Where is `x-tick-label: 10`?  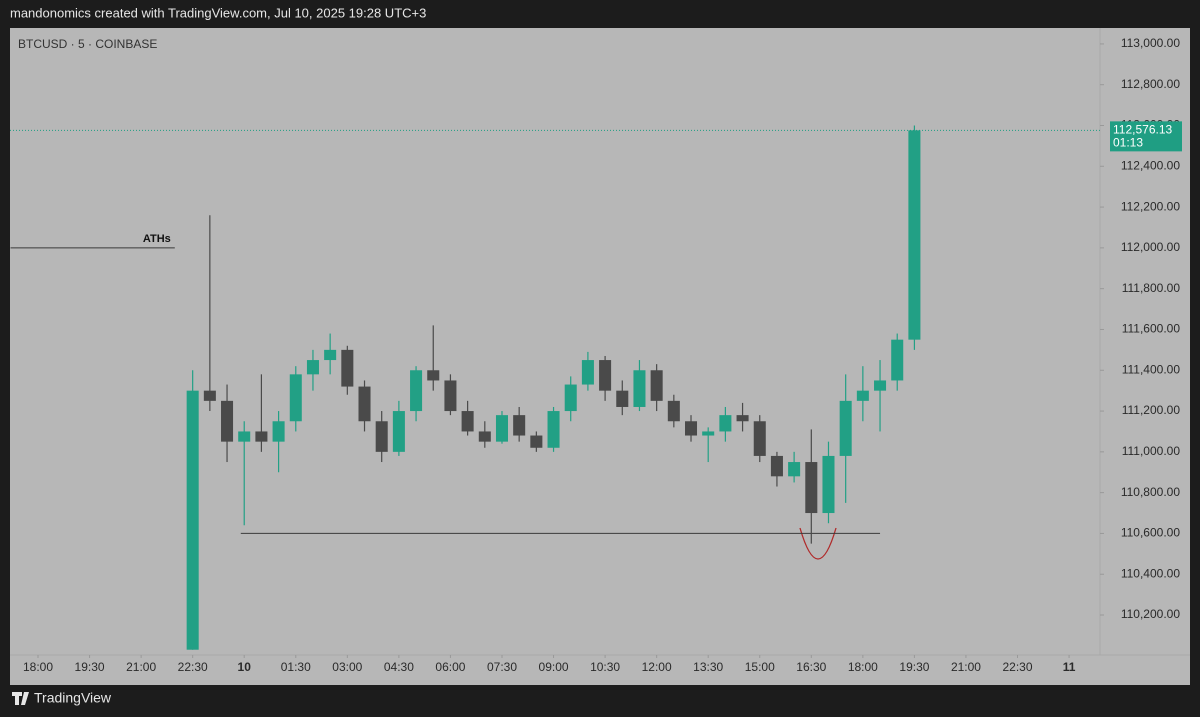 x-tick-label: 10 is located at coordinates (245, 667).